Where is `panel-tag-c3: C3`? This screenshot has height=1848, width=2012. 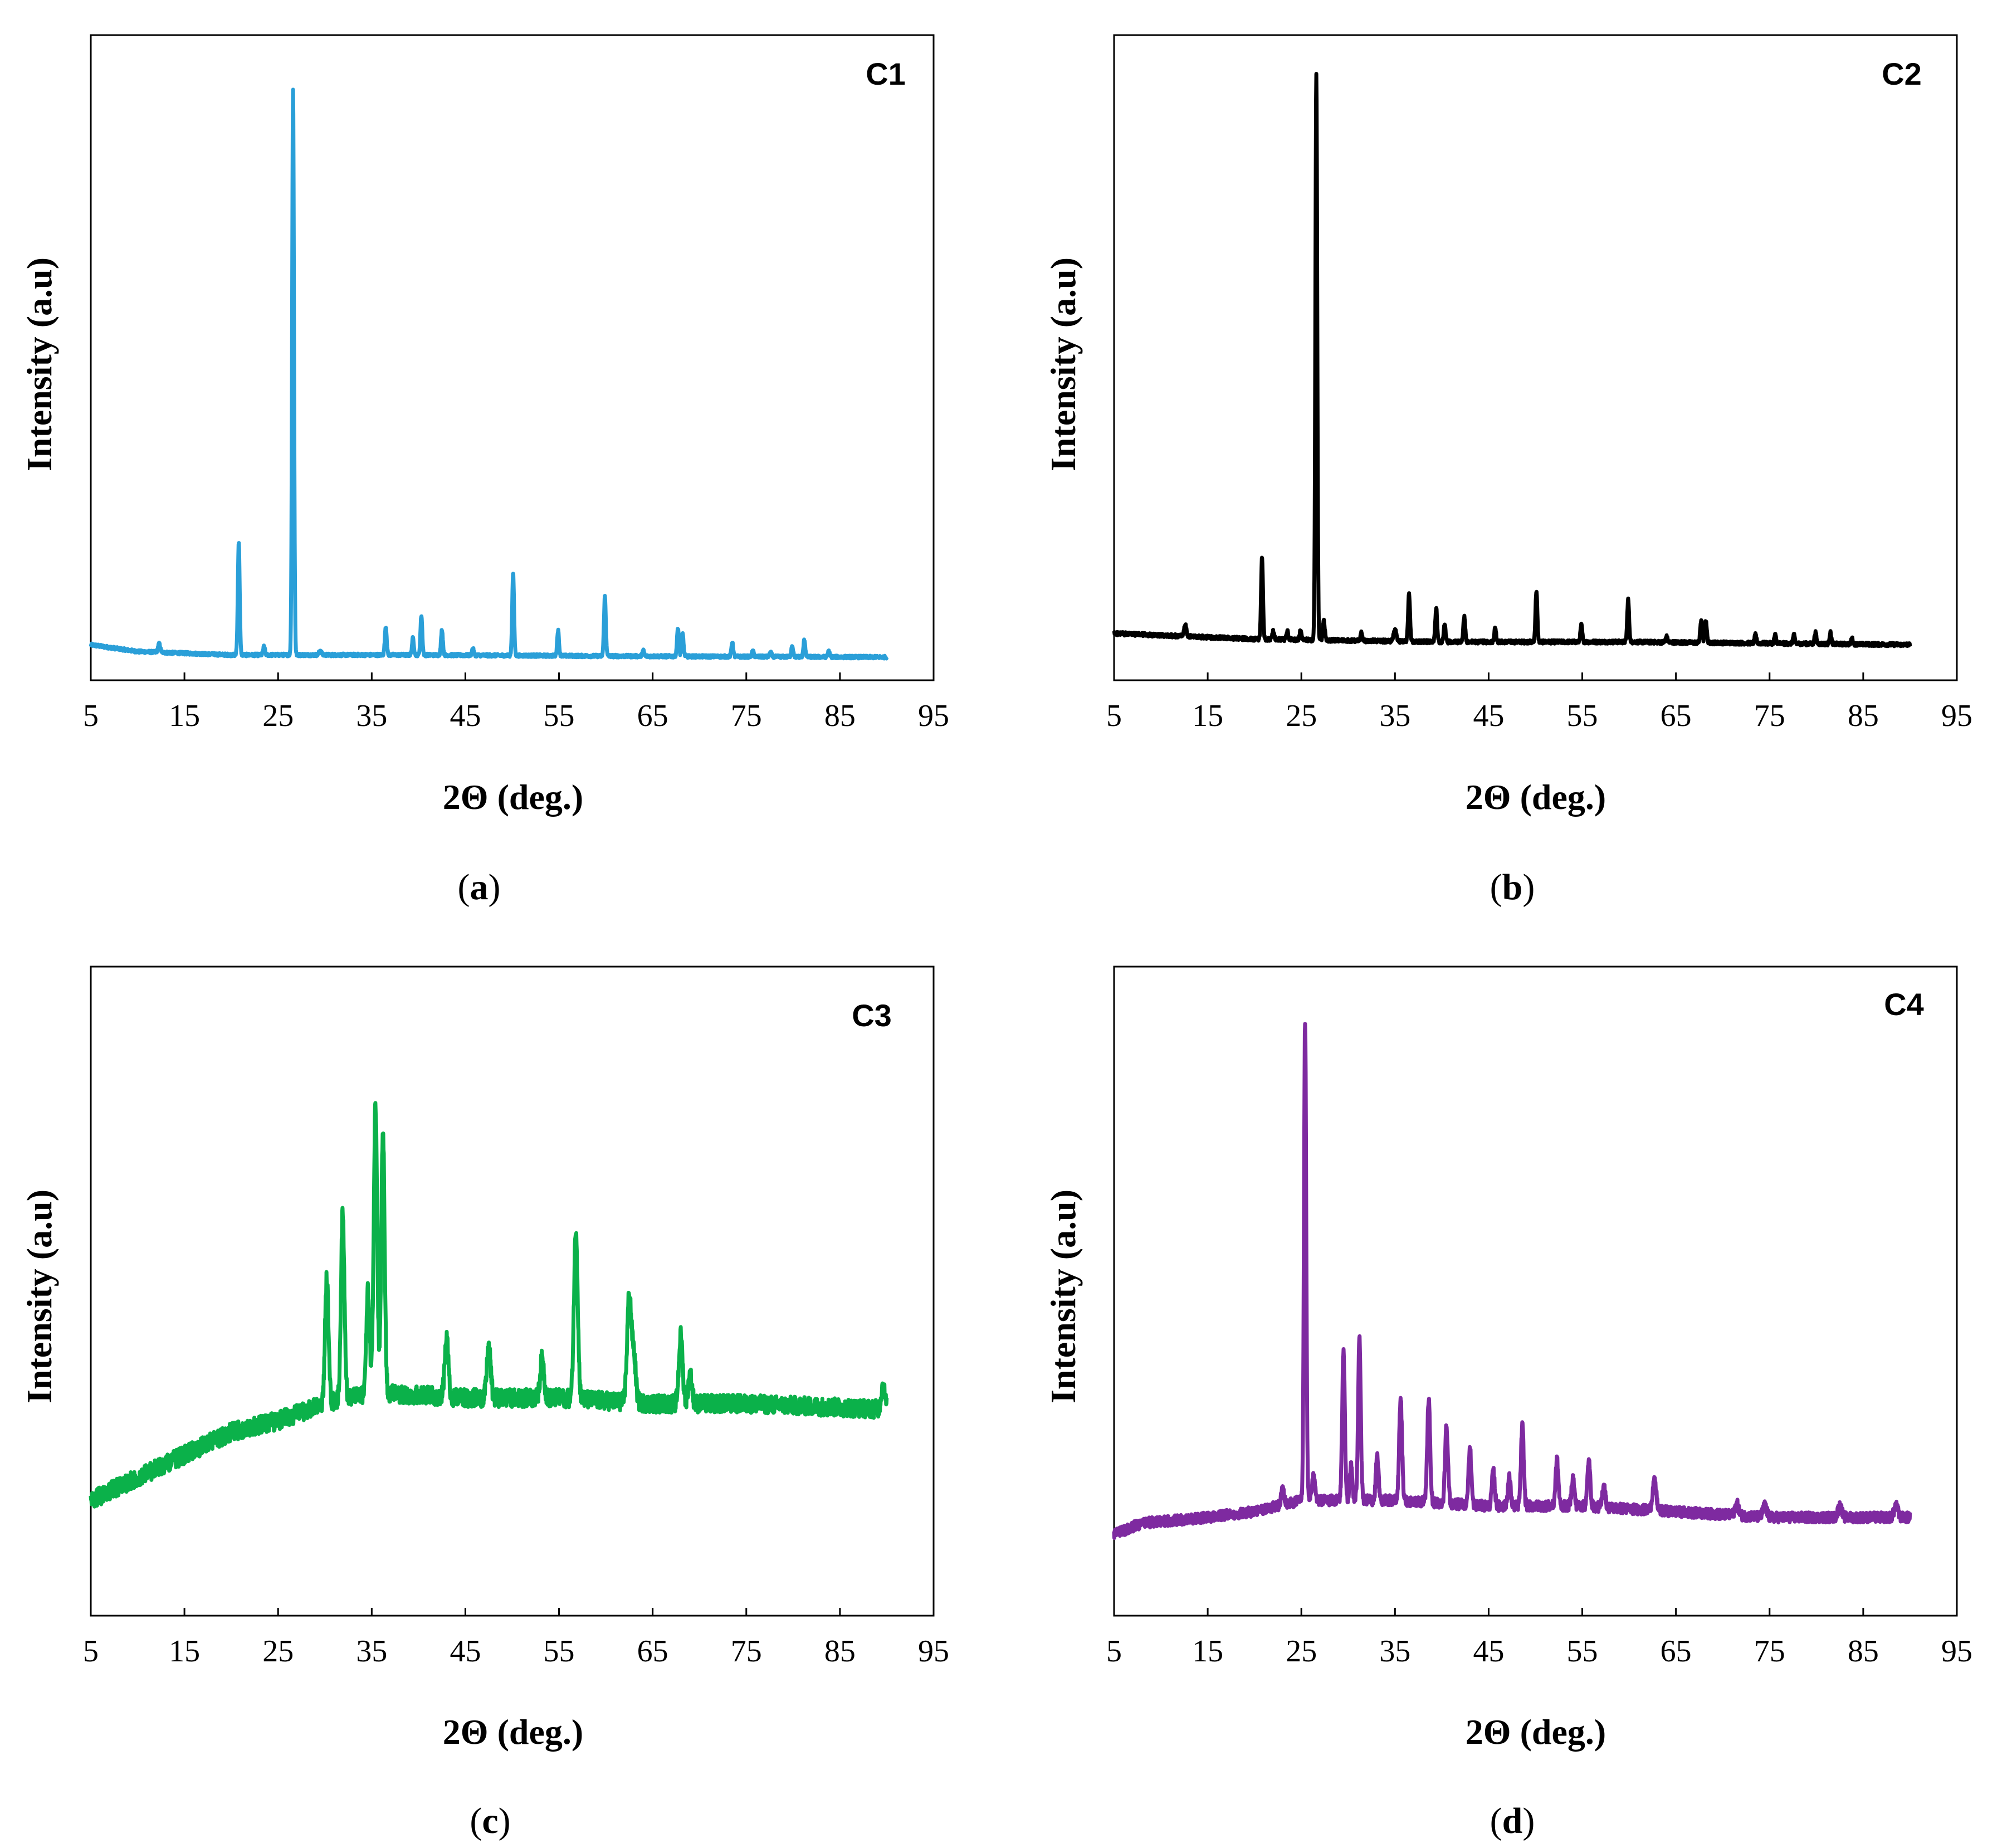
panel-tag-c3: C3 is located at coordinates (872, 1016).